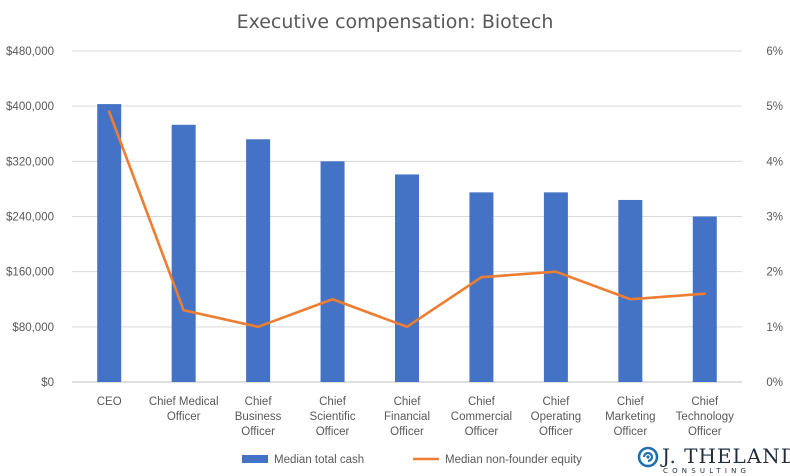 The width and height of the screenshot is (790, 476). I want to click on right-tick-label: 5%, so click(774, 107).